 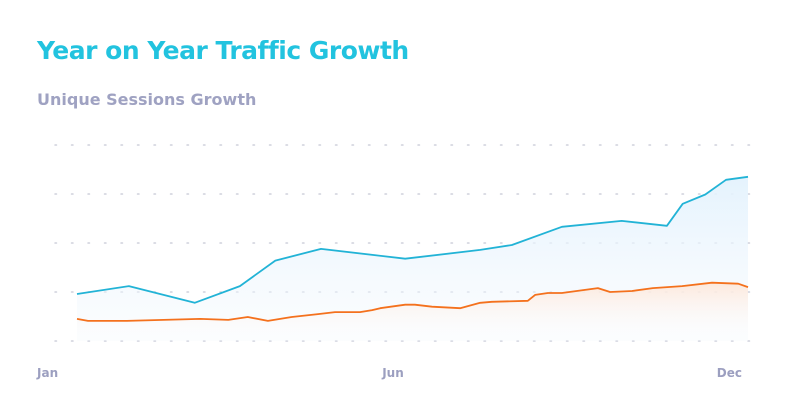 I want to click on chart-title: Year on Year Traffic Growth, so click(x=223, y=50).